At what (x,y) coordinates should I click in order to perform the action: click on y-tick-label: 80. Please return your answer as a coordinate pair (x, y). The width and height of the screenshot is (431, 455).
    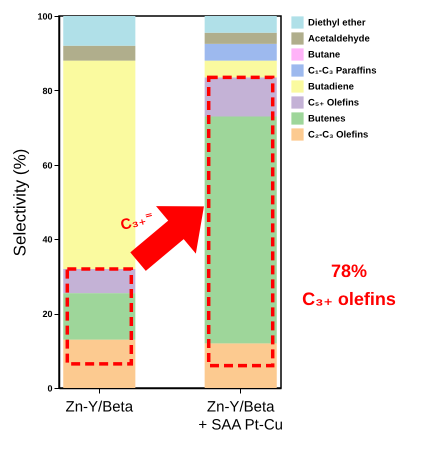
    Looking at the image, I should click on (47, 91).